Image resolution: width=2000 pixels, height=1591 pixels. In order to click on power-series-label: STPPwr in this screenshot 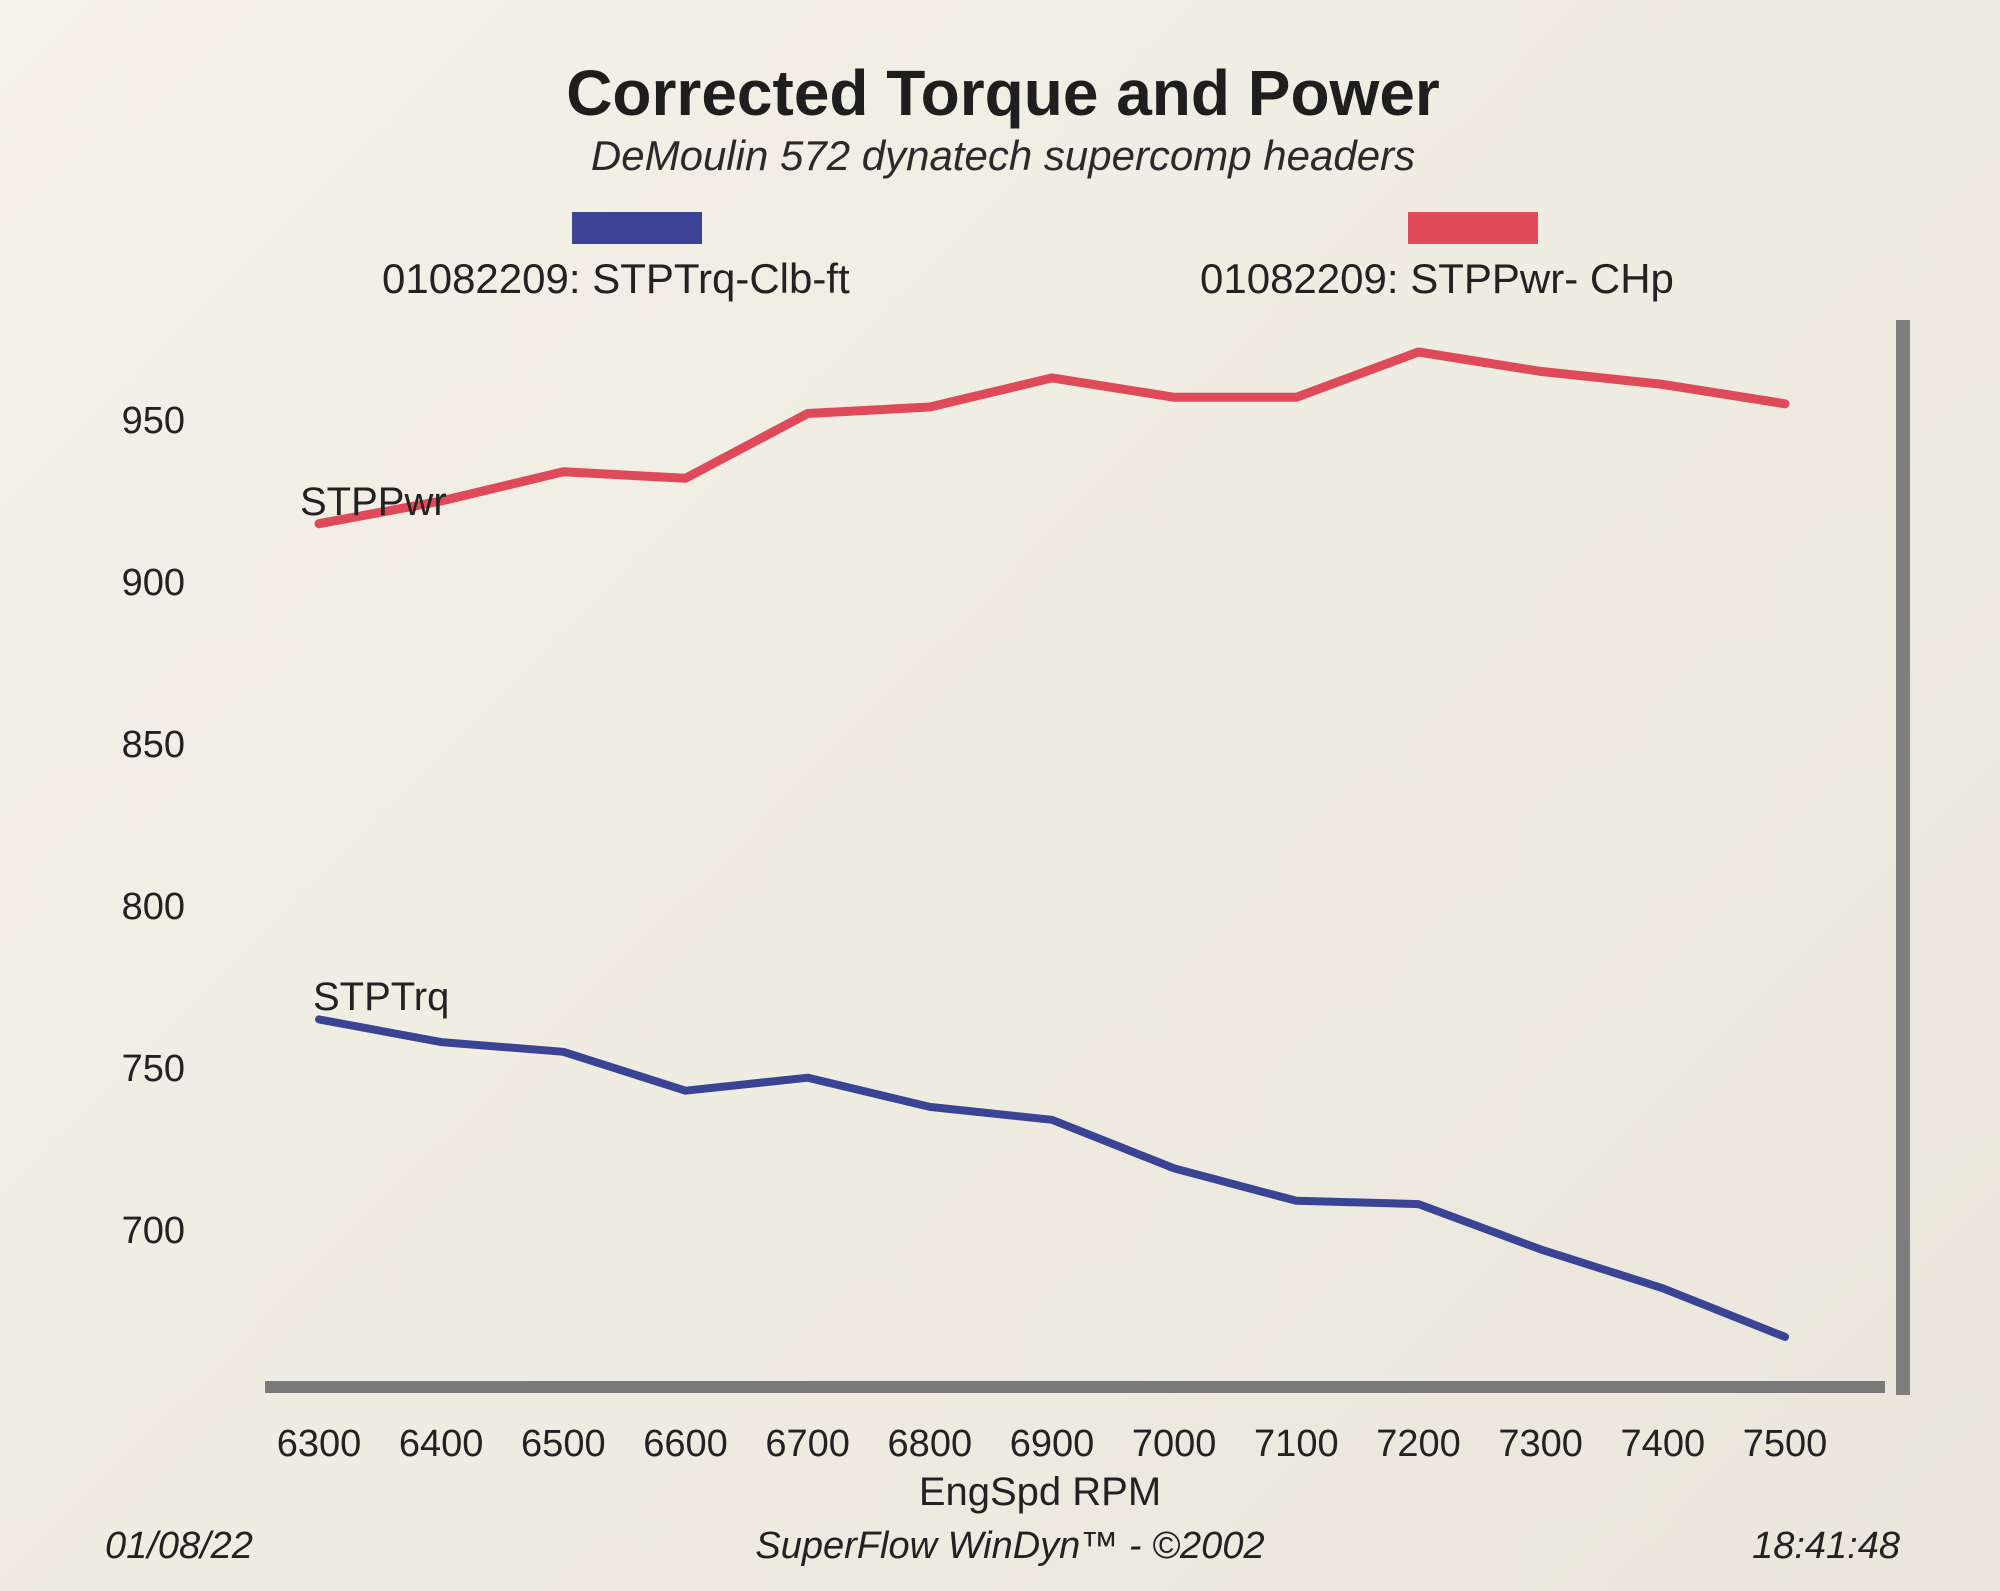, I will do `click(373, 502)`.